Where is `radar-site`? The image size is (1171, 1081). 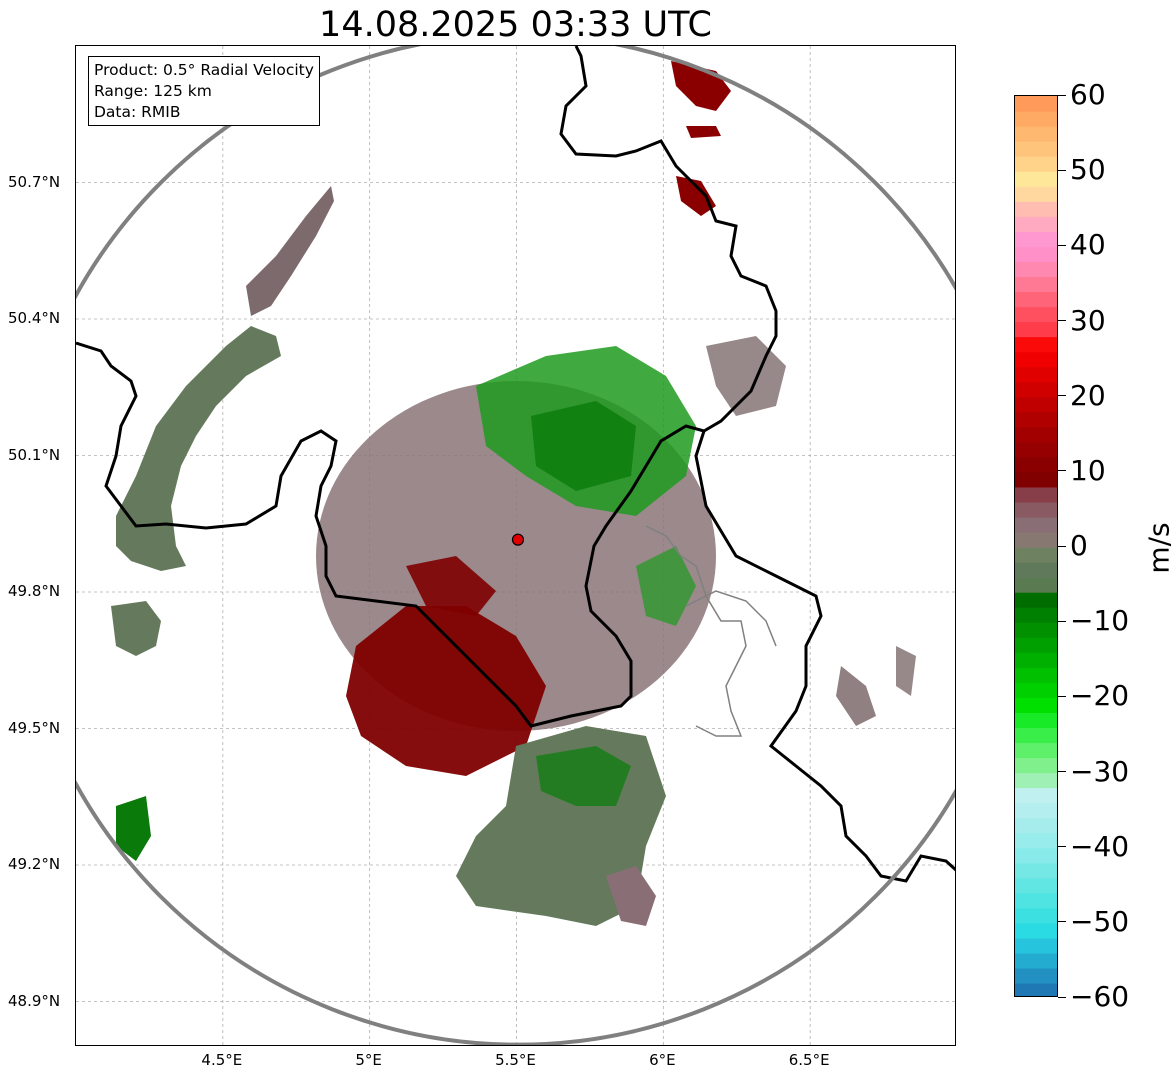 radar-site is located at coordinates (518, 539).